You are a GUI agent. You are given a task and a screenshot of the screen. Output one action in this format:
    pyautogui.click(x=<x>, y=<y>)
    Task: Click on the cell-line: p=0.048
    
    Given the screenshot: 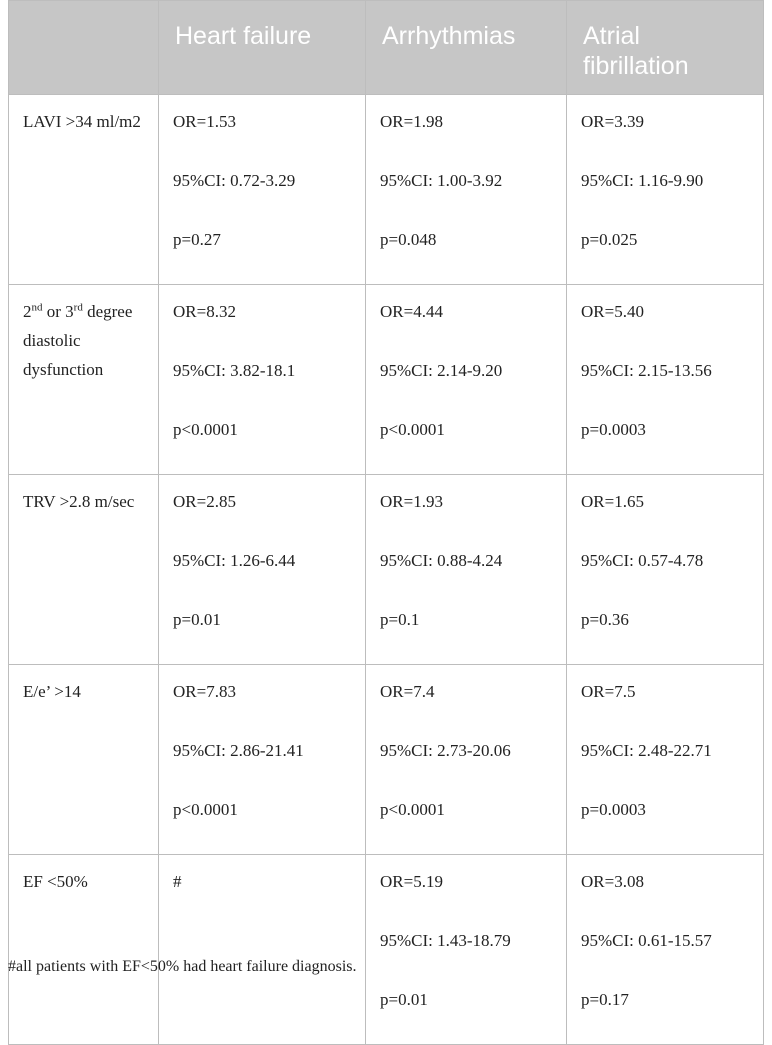 What is the action you would take?
    pyautogui.click(x=408, y=239)
    